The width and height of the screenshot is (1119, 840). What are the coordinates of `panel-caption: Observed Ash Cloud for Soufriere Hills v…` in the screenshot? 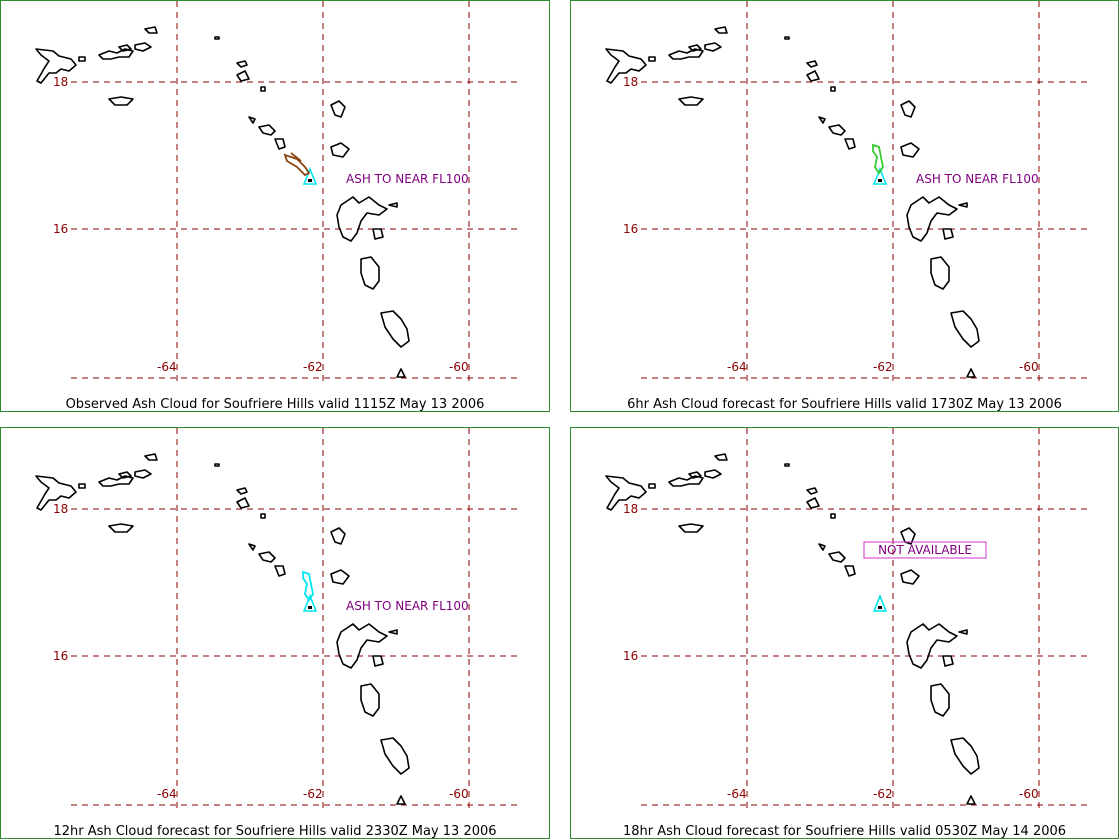 It's located at (275, 404).